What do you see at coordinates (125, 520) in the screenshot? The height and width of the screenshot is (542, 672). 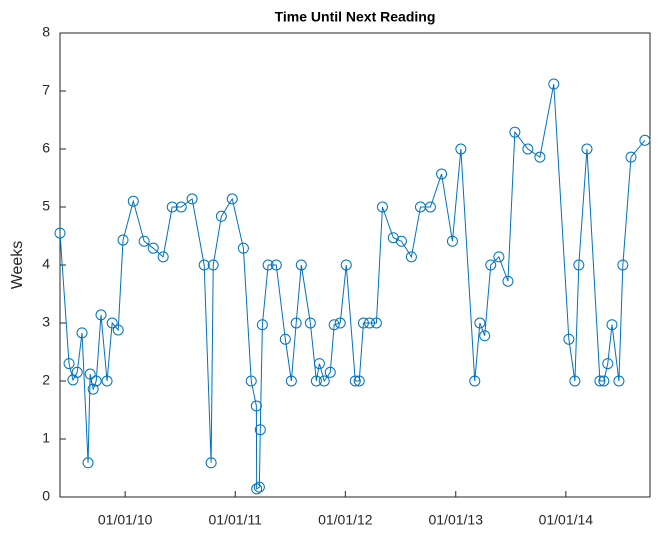 I see `x-tick-label: 01/01/10` at bounding box center [125, 520].